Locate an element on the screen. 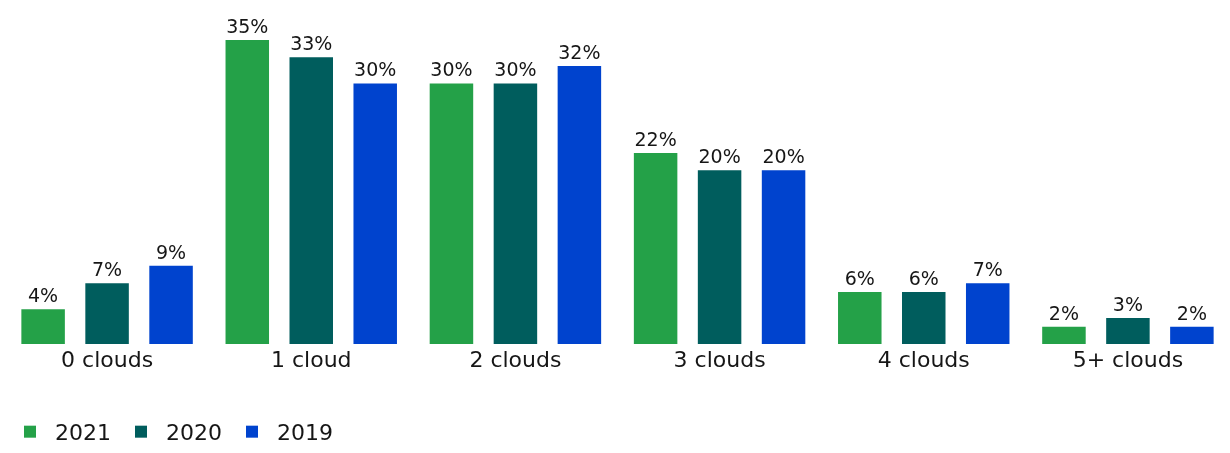 This screenshot has height=453, width=1230. data-label: 35% is located at coordinates (247, 26).